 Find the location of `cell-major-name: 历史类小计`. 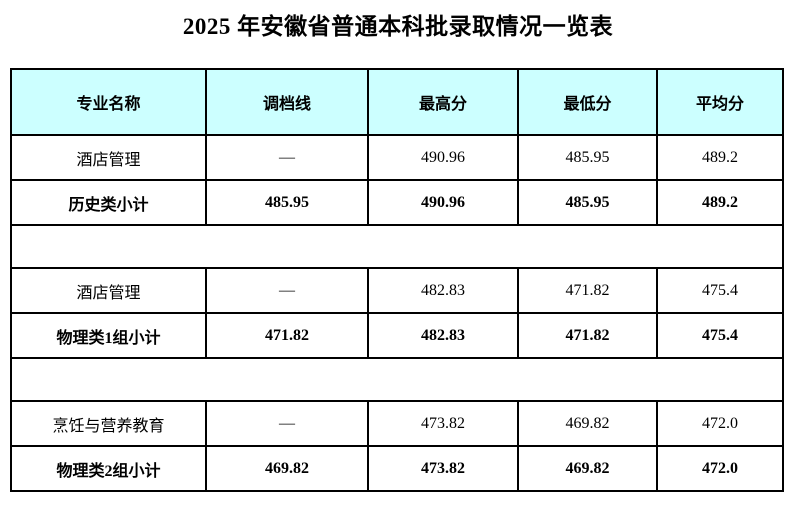

cell-major-name: 历史类小计 is located at coordinates (108, 202).